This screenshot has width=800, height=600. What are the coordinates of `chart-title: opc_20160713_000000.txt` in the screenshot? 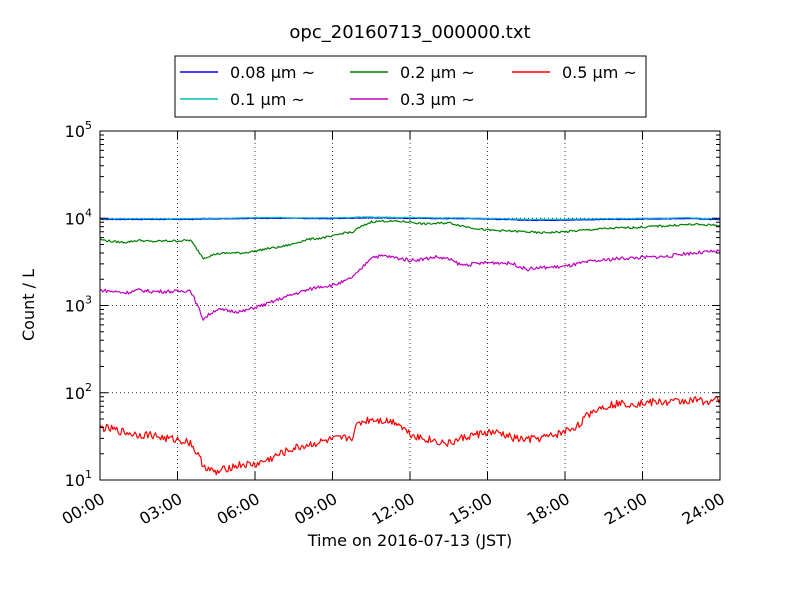 It's located at (409, 32).